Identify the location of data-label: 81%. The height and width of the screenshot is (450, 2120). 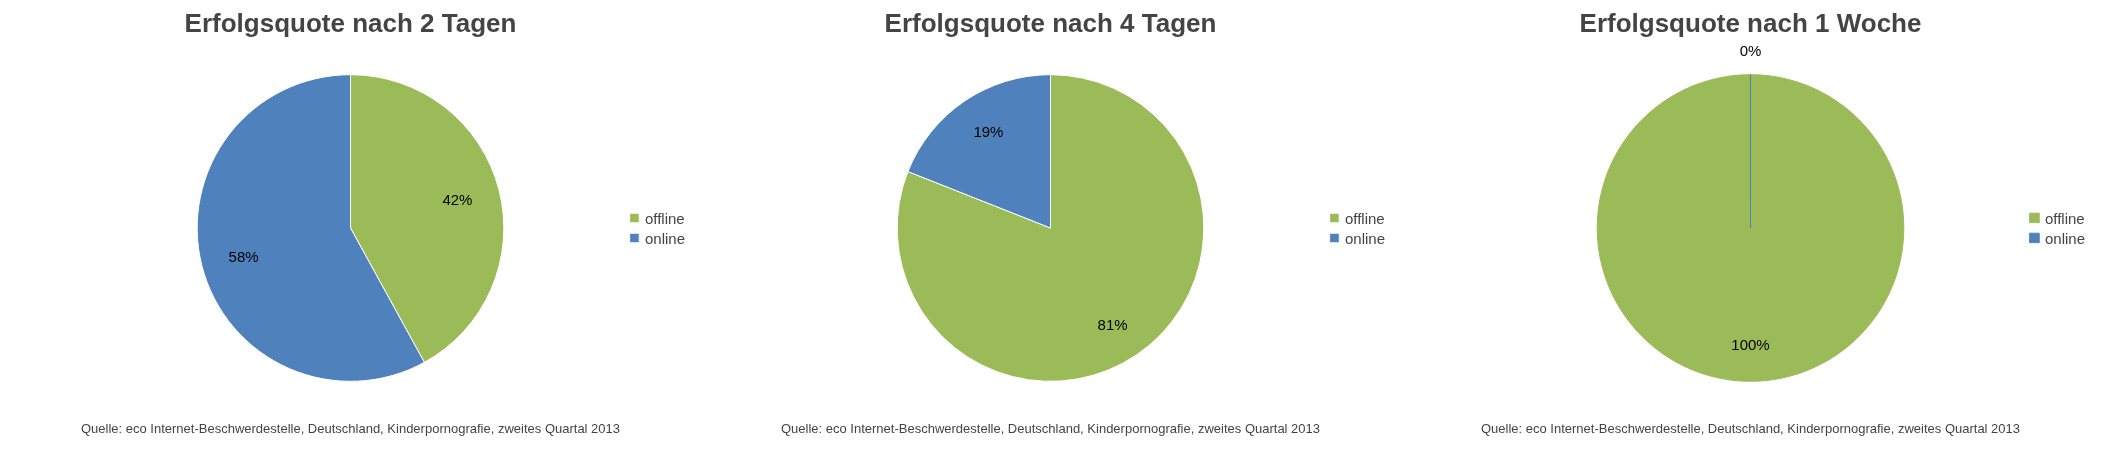
(1112, 324).